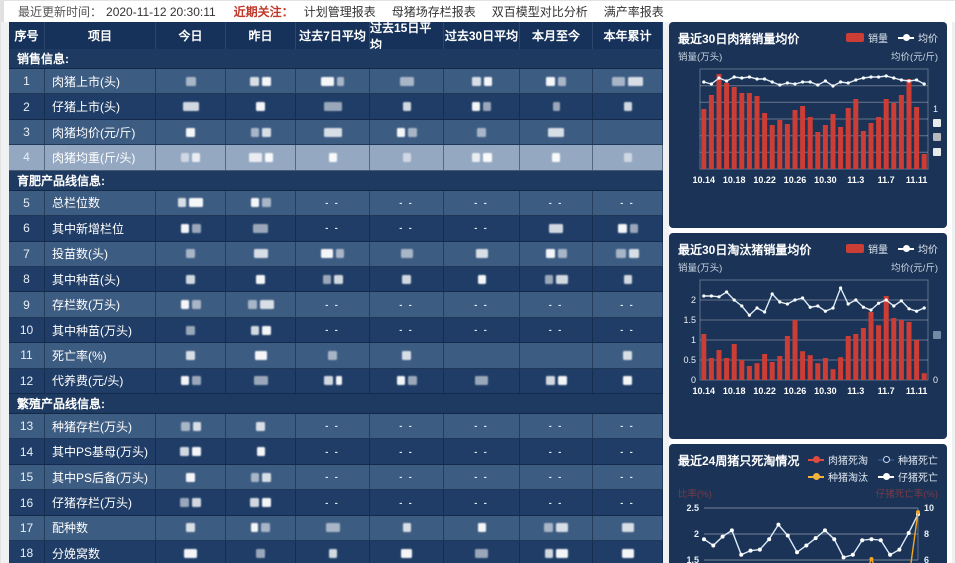 The width and height of the screenshot is (955, 563). What do you see at coordinates (336, 203) in the screenshot?
I see `table-row: 5 总栏位数 - - - - - - - - - -` at bounding box center [336, 203].